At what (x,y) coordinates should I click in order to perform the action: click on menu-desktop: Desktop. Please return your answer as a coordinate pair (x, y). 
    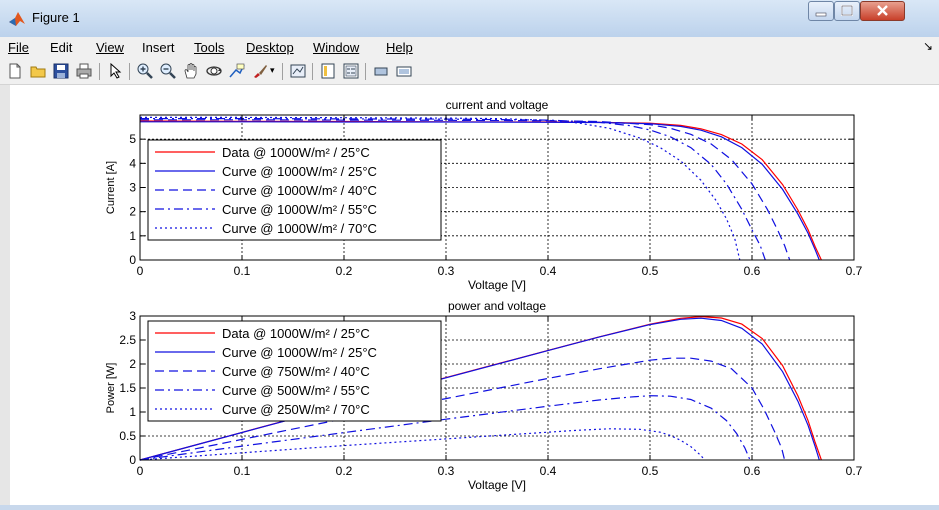
    Looking at the image, I should click on (270, 47).